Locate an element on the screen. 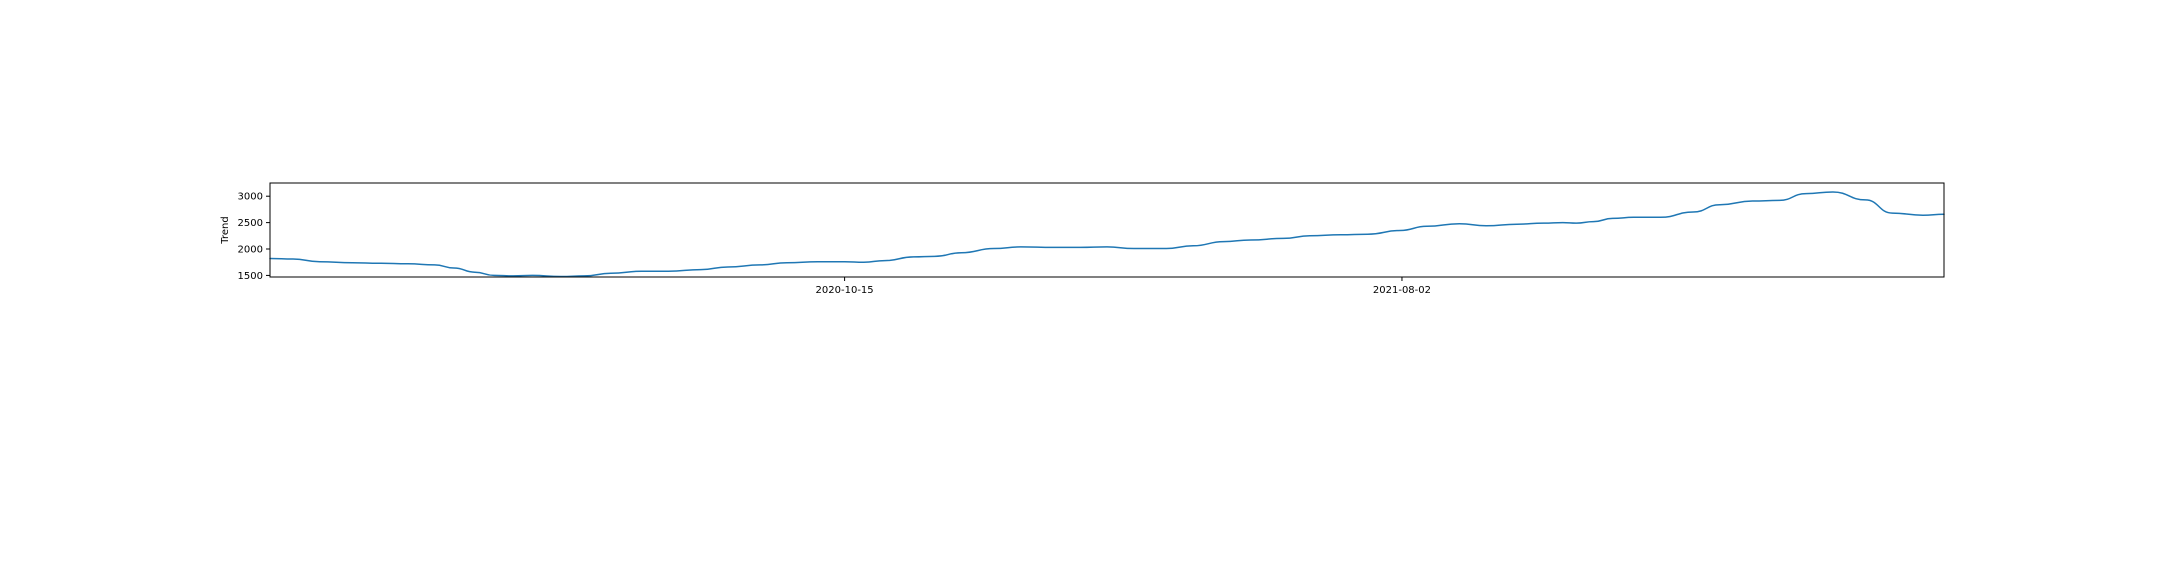 The width and height of the screenshot is (2160, 576). y-tick-label: 2000 is located at coordinates (250, 250).